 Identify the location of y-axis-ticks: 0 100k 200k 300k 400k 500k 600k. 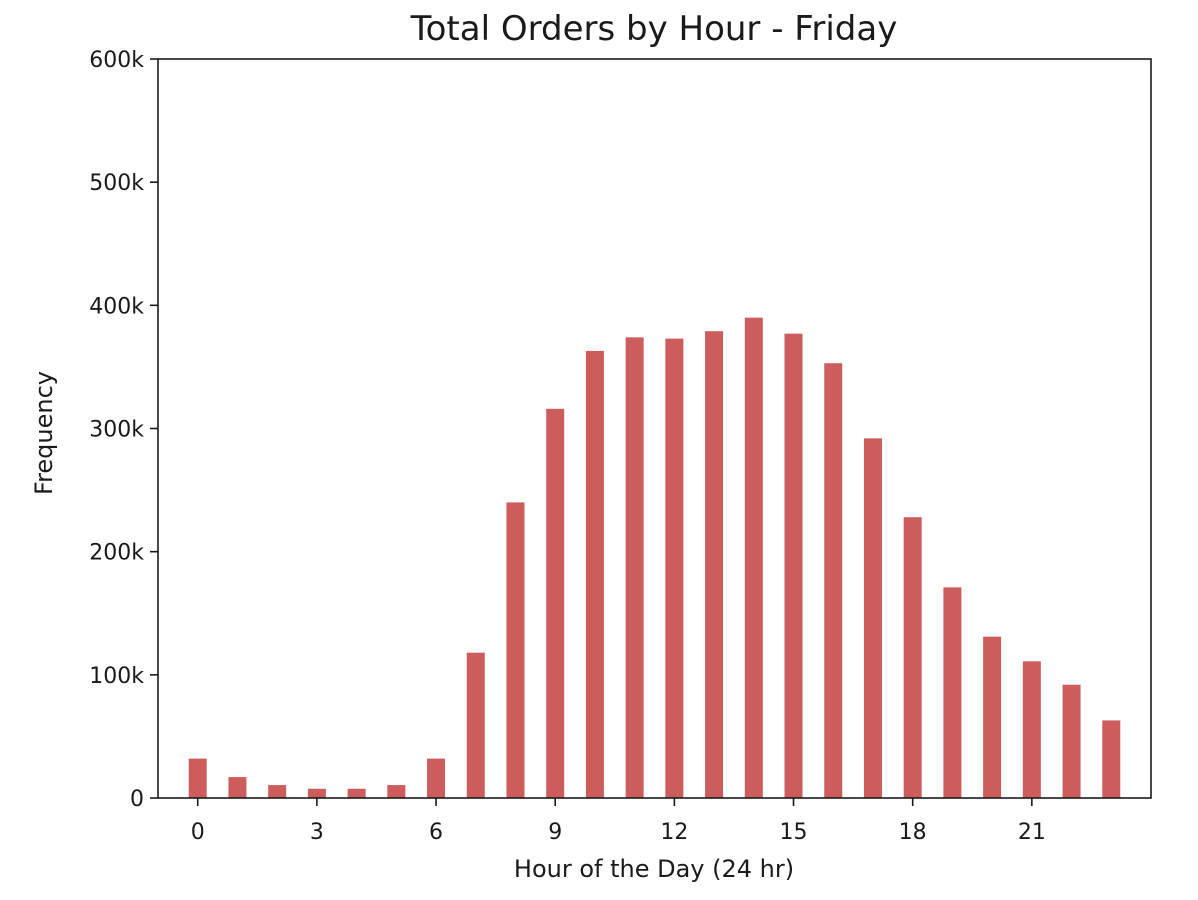
(123, 430).